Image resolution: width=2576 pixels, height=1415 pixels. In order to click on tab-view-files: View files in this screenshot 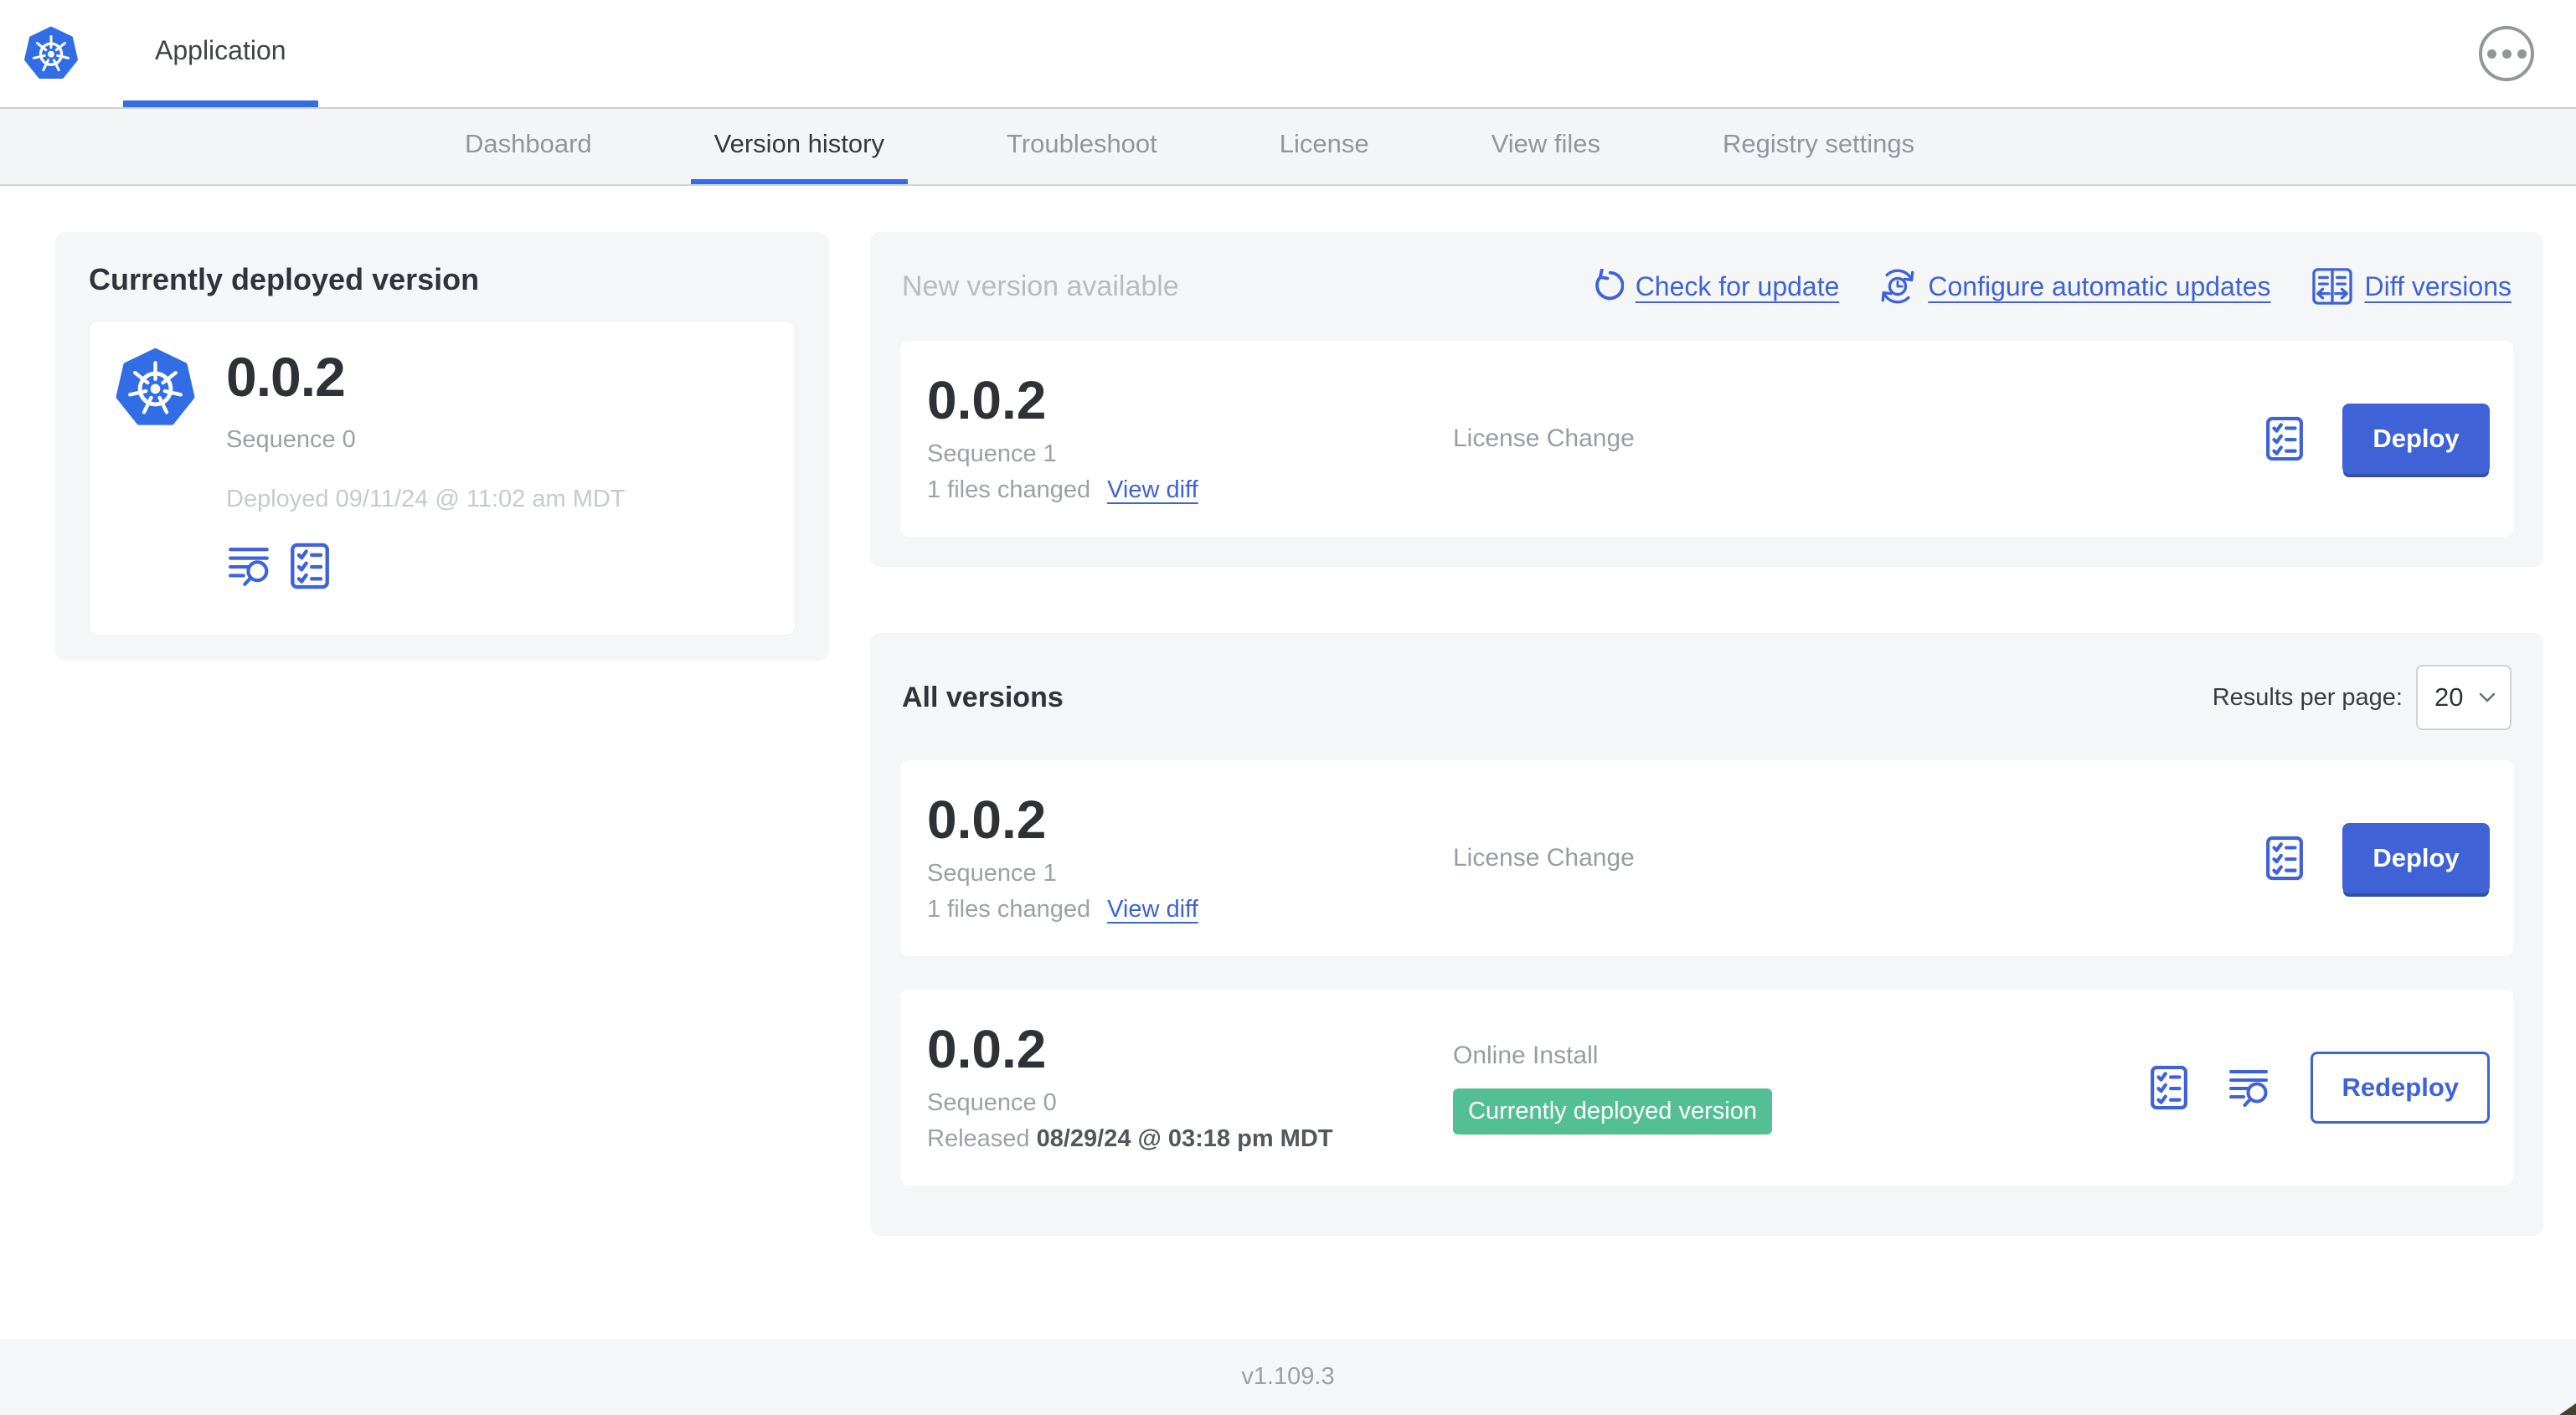, I will do `click(1546, 143)`.